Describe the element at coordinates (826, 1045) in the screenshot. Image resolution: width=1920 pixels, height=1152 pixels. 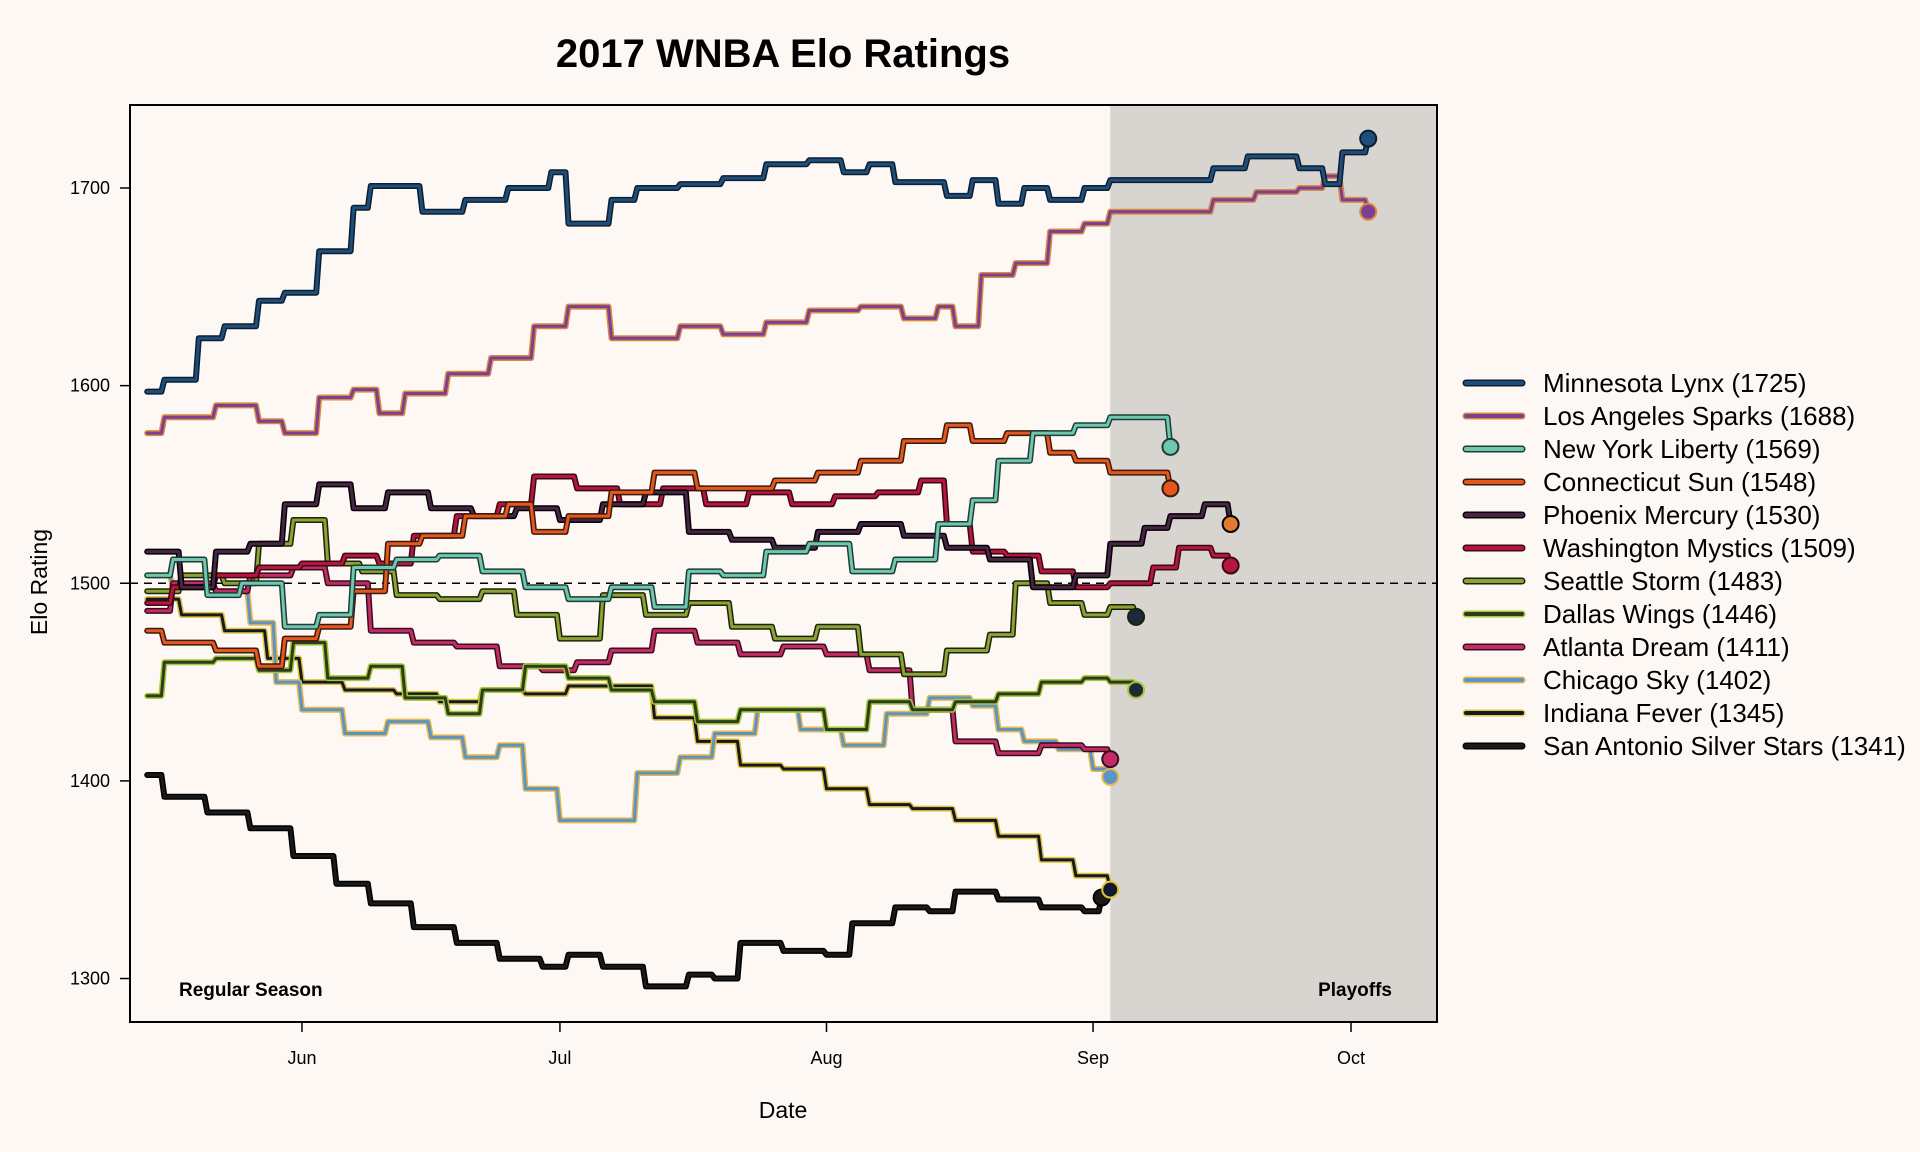
I see `x-axis: Jun Jul Aug Sep Oct` at that location.